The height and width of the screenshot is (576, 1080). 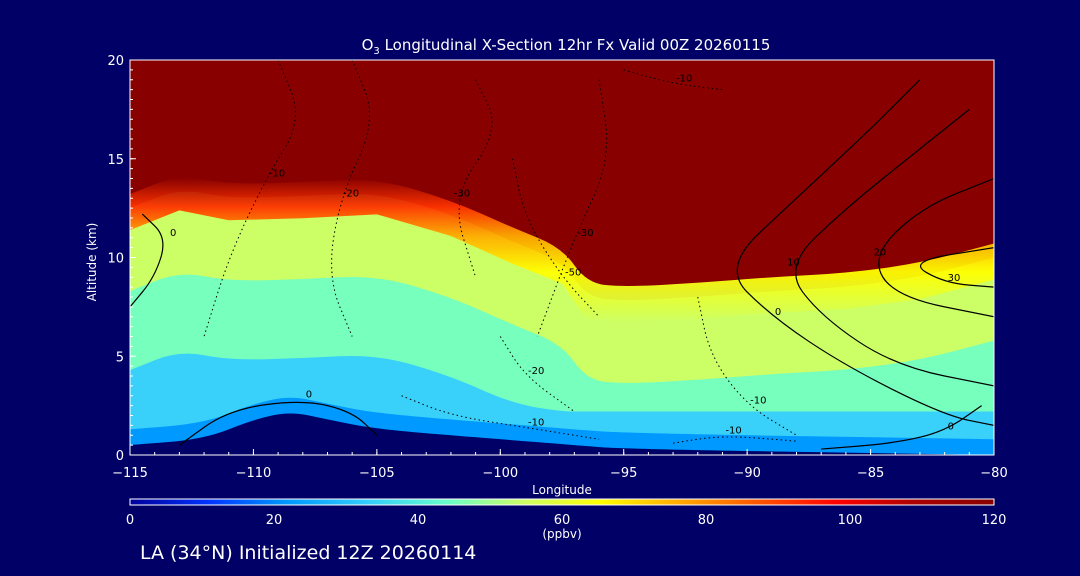 What do you see at coordinates (418, 520) in the screenshot?
I see `colorbar-tick-label-2: 40` at bounding box center [418, 520].